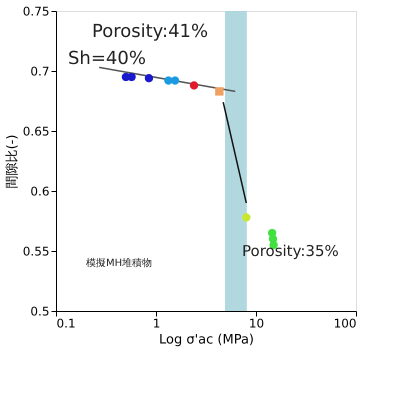 The width and height of the screenshot is (408, 400). What do you see at coordinates (40, 191) in the screenshot?
I see `y-tick-label: 0.6` at bounding box center [40, 191].